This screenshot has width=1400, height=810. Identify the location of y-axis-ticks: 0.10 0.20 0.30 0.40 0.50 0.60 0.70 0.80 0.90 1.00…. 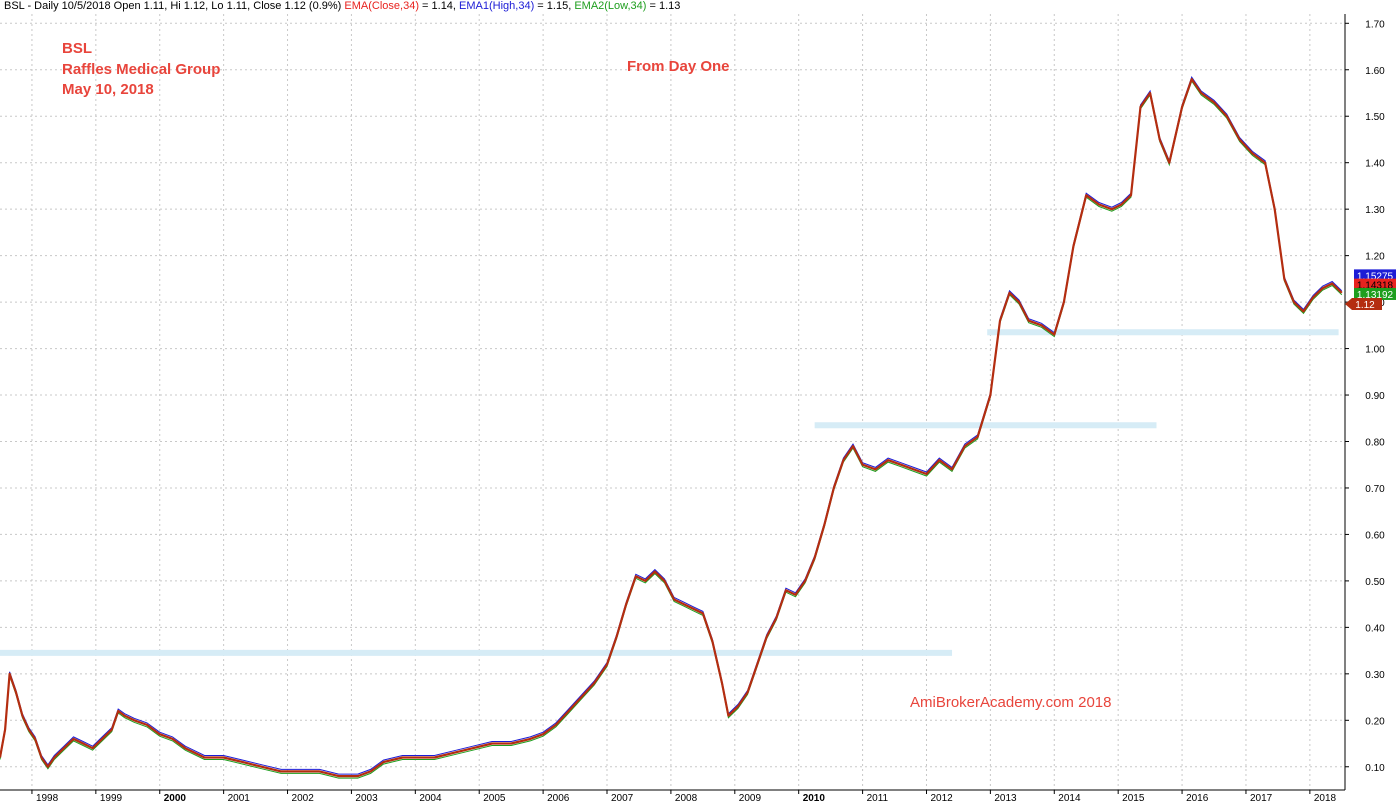
(1365, 396).